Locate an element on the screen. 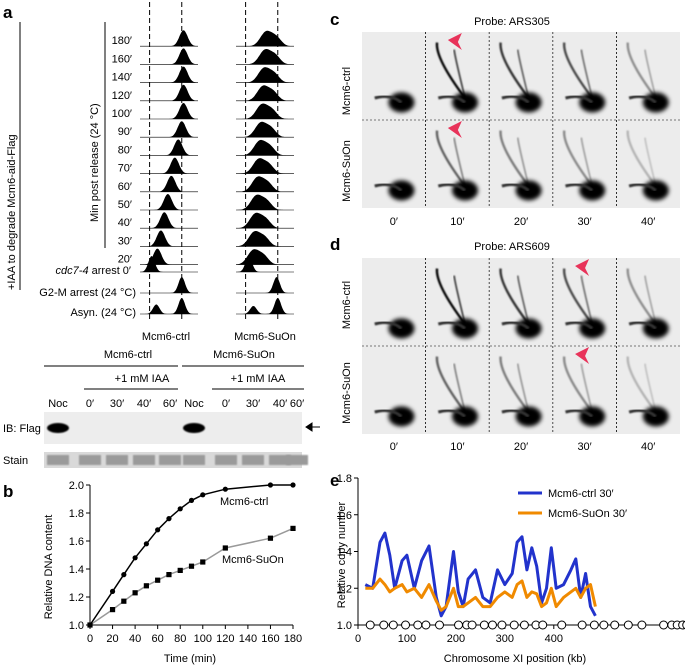 The height and width of the screenshot is (669, 685). gel-col-label: 40′ is located at coordinates (648, 447).